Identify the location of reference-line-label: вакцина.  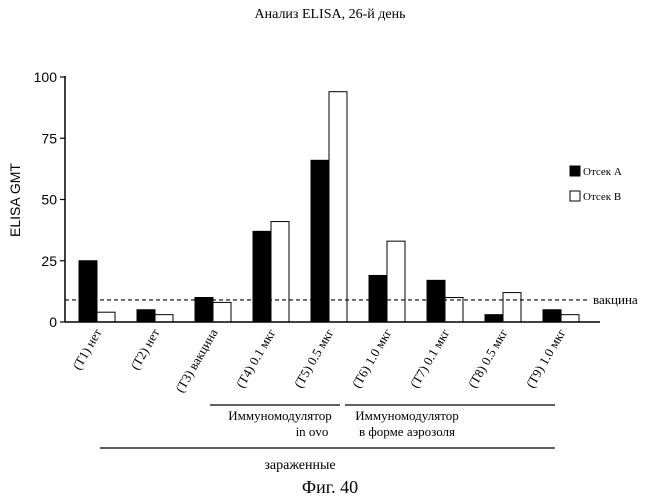
(615, 299).